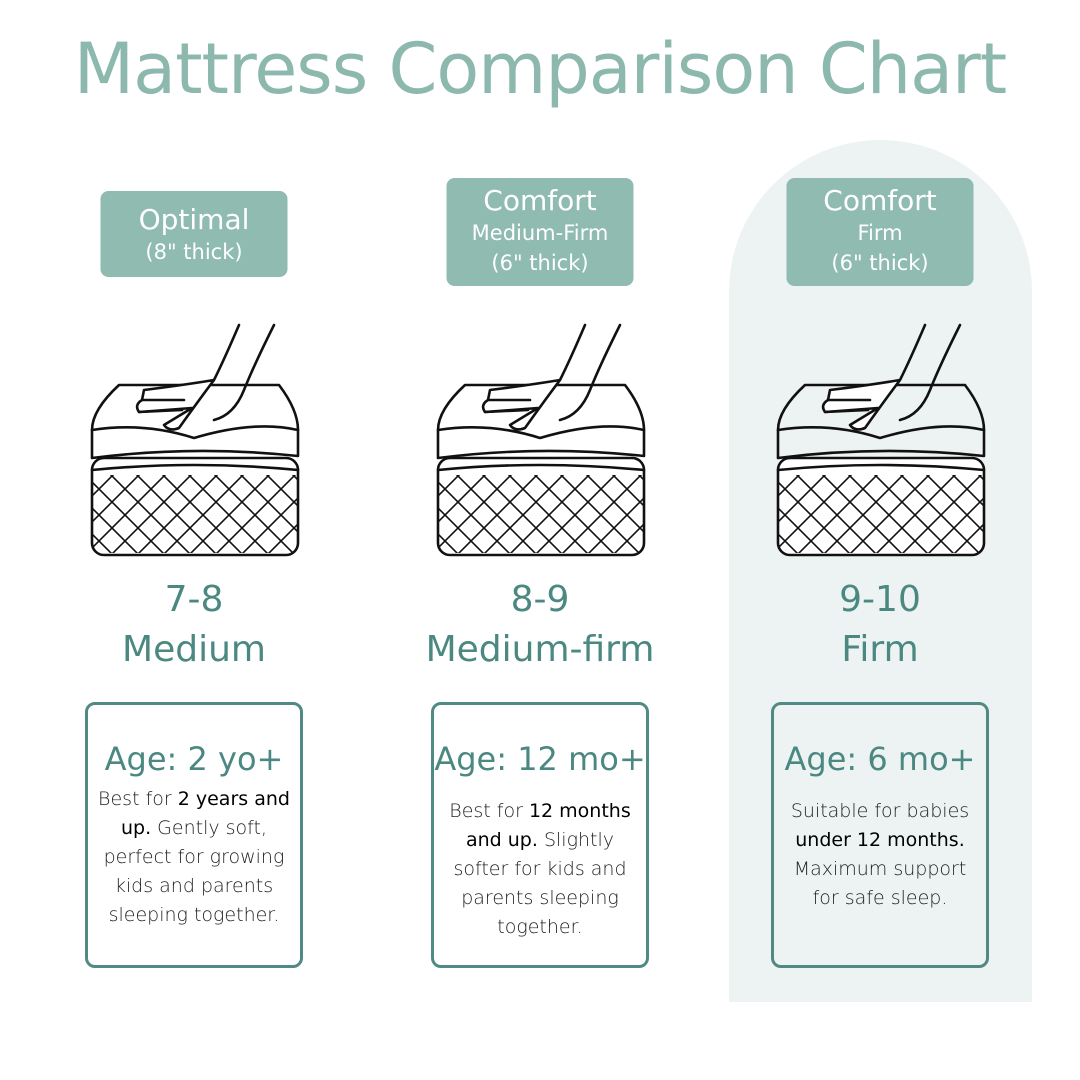 The height and width of the screenshot is (1080, 1080). Describe the element at coordinates (880, 883) in the screenshot. I see `desc-text-rest: Maximum support for safe sleep.` at that location.